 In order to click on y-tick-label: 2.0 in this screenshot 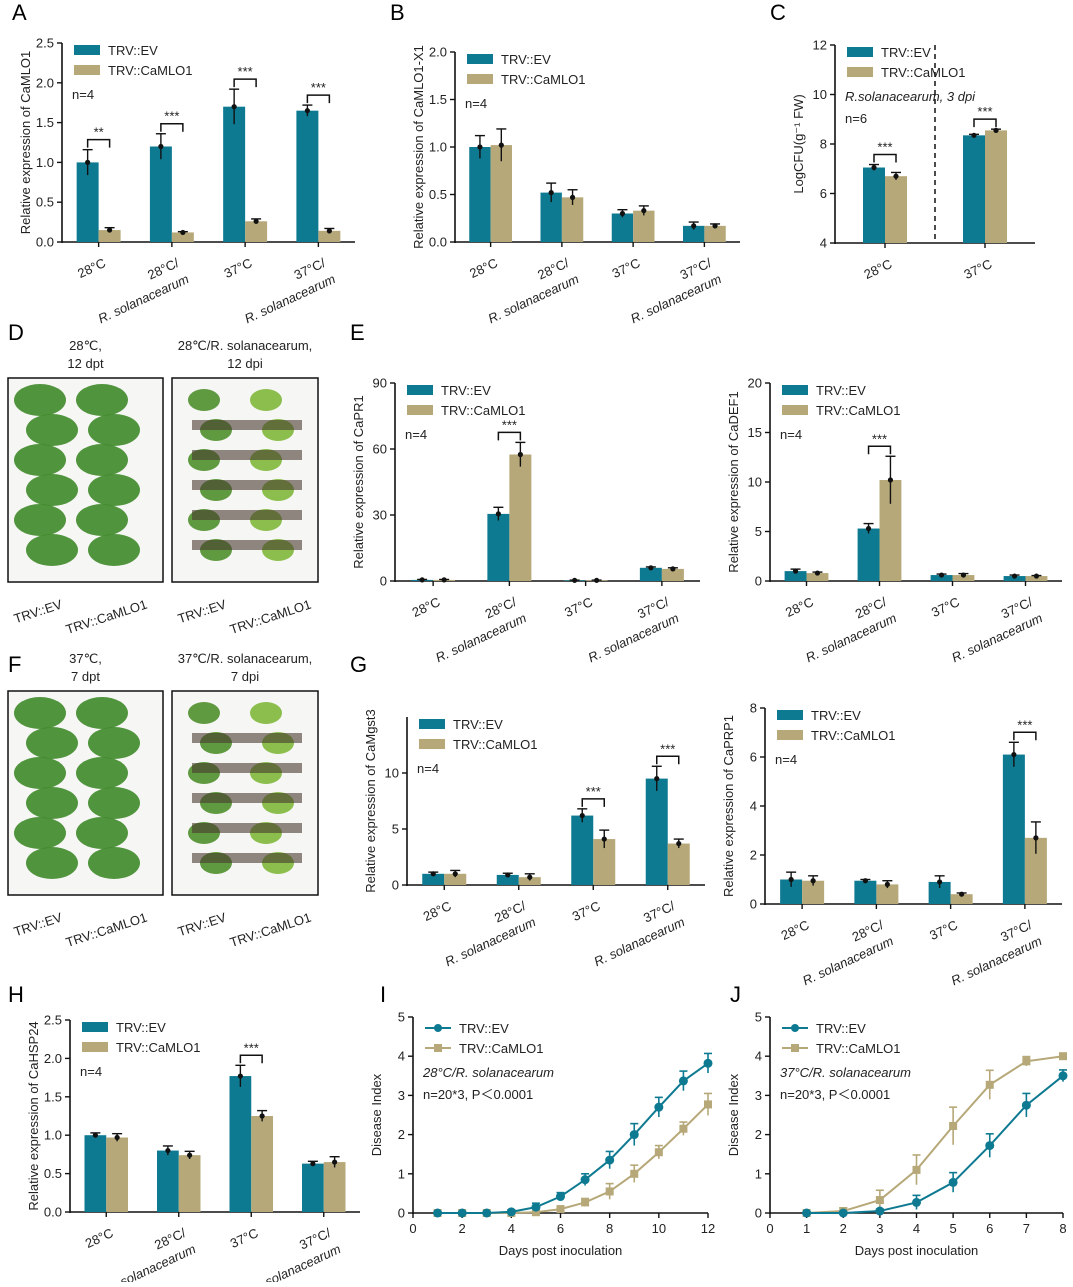, I will do `click(438, 52)`.